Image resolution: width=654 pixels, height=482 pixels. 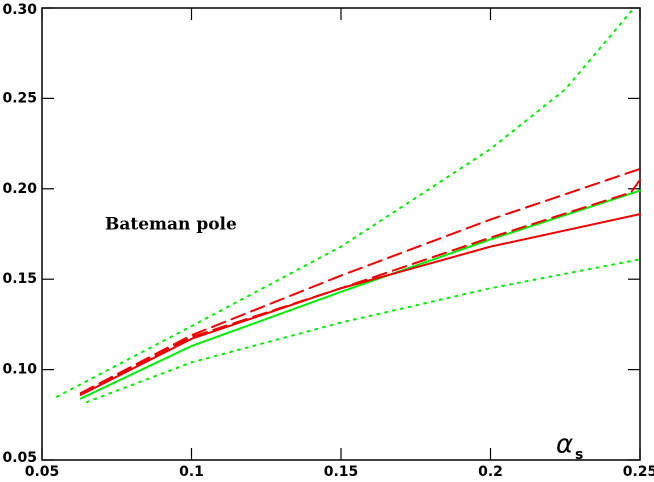 I want to click on x-tick-label: 0.25, so click(x=638, y=472).